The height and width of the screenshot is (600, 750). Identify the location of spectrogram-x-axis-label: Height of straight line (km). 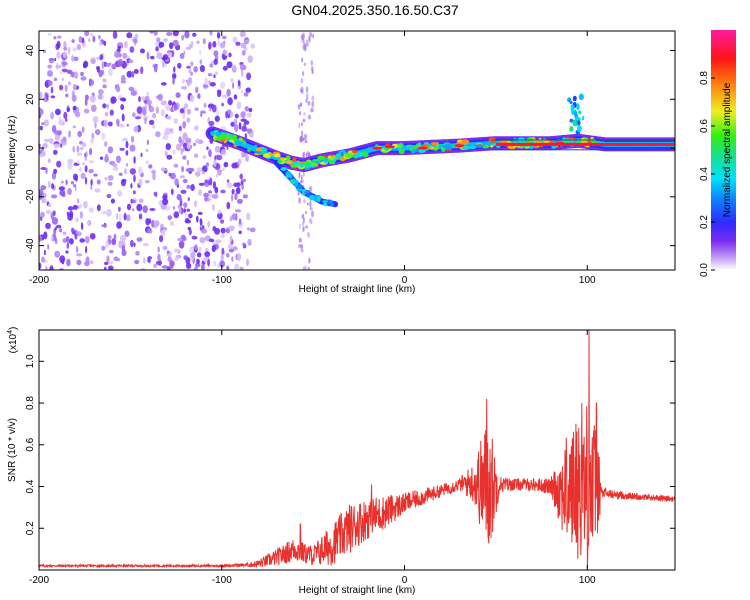
(357, 289).